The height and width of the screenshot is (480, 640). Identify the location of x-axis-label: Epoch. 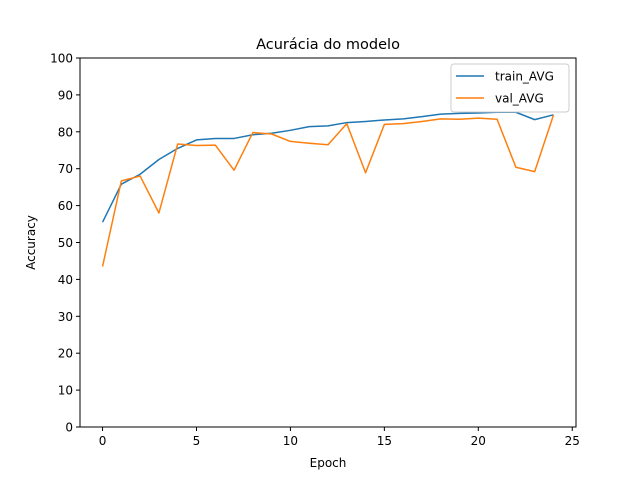
(328, 463).